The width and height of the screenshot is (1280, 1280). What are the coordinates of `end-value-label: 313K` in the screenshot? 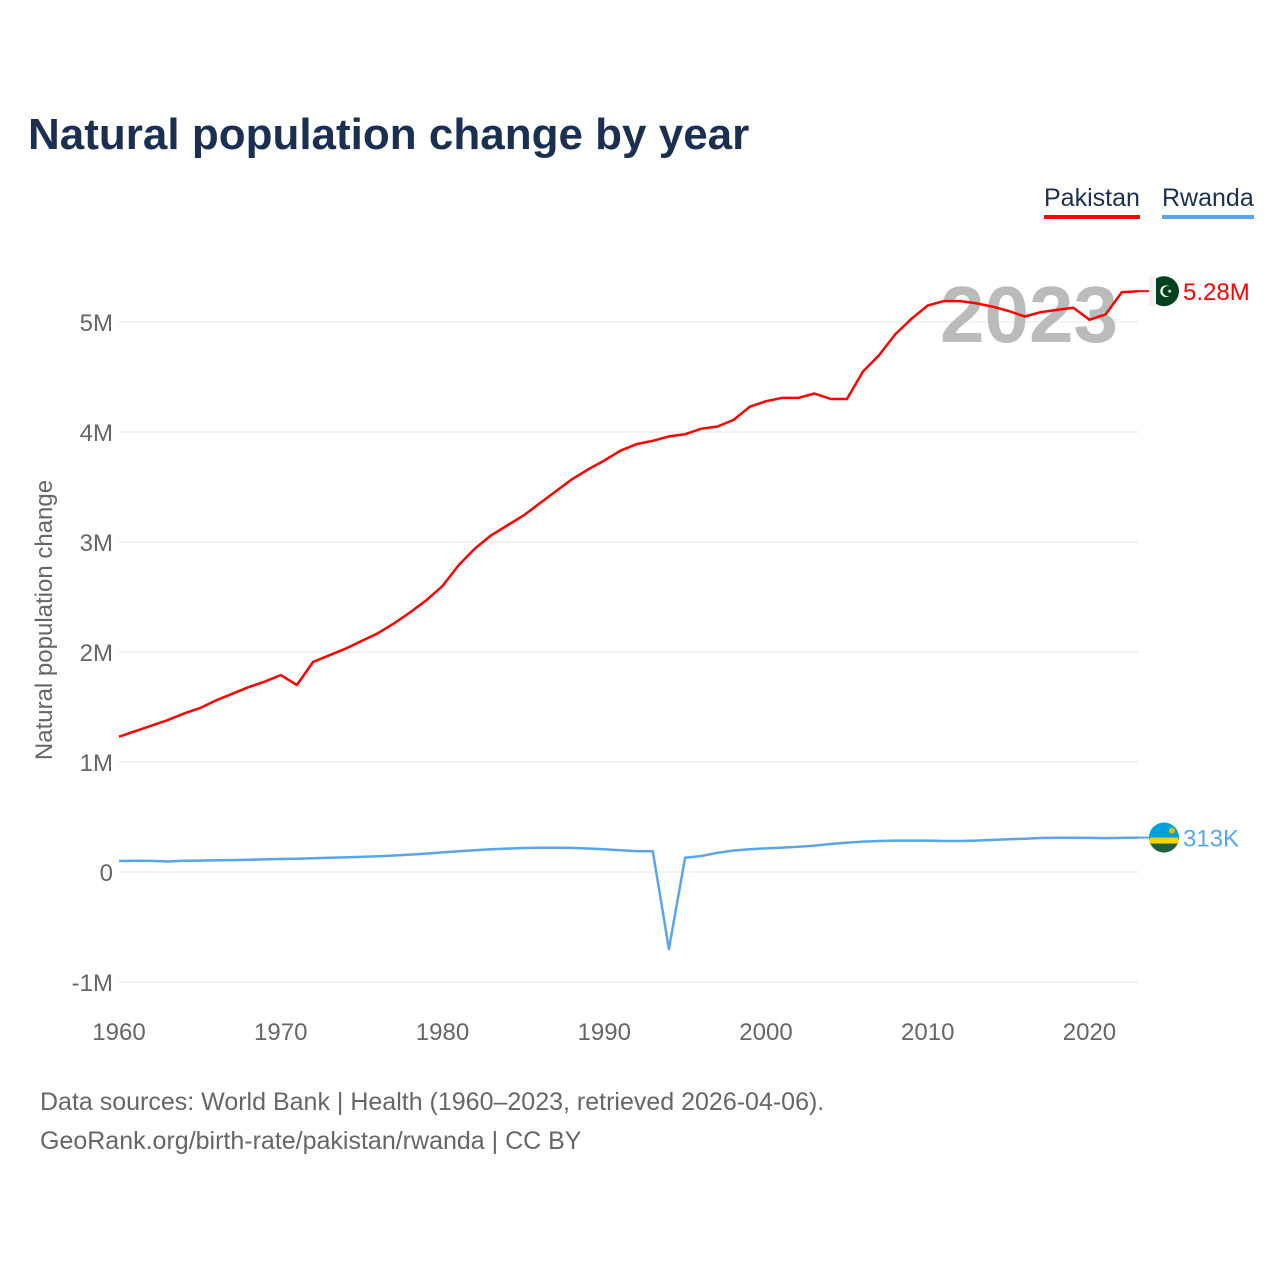 It's located at (1211, 839).